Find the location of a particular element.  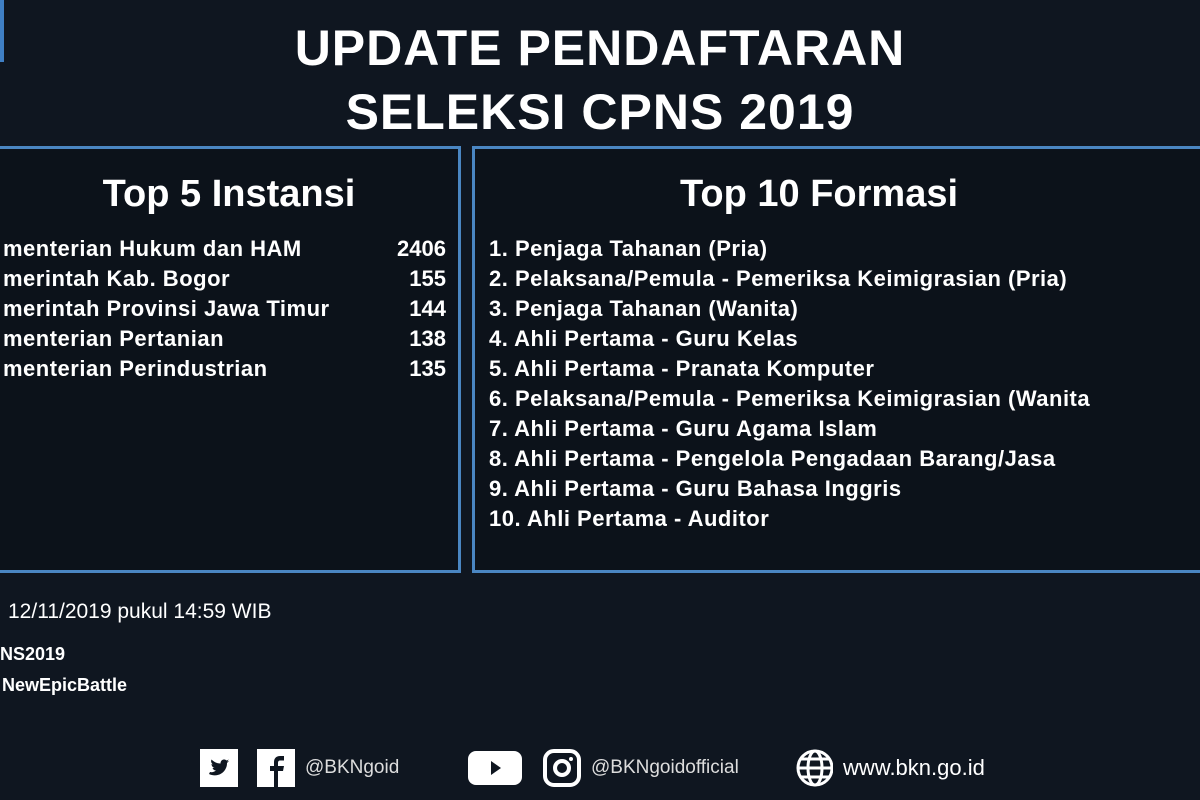

formasi-item: 4. Ahli Pertama - Guru Kelas is located at coordinates (644, 338).